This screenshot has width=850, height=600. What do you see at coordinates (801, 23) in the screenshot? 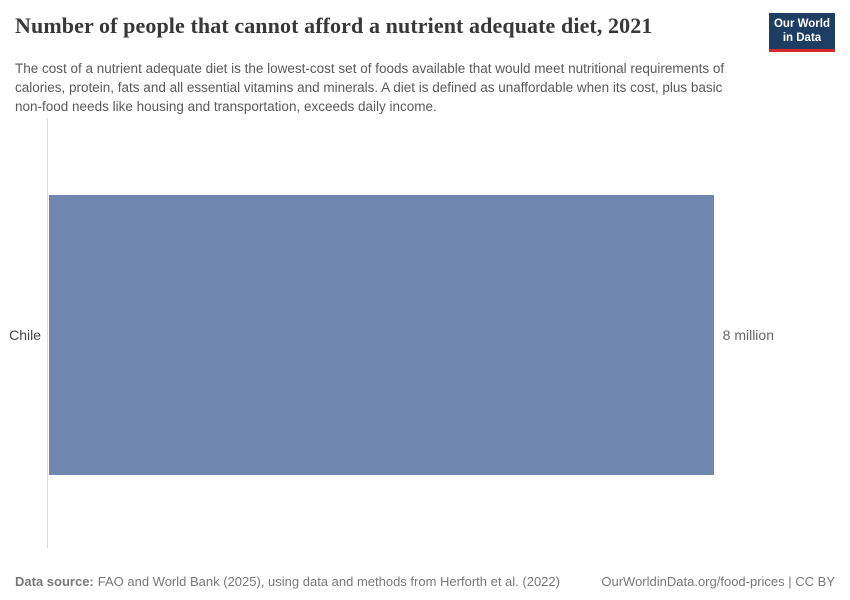
I see `owid-logo-line1: Our World` at bounding box center [801, 23].